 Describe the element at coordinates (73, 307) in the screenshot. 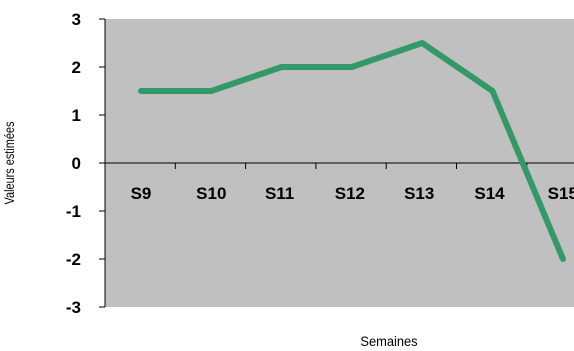

I see `y-tick-label: -3` at that location.